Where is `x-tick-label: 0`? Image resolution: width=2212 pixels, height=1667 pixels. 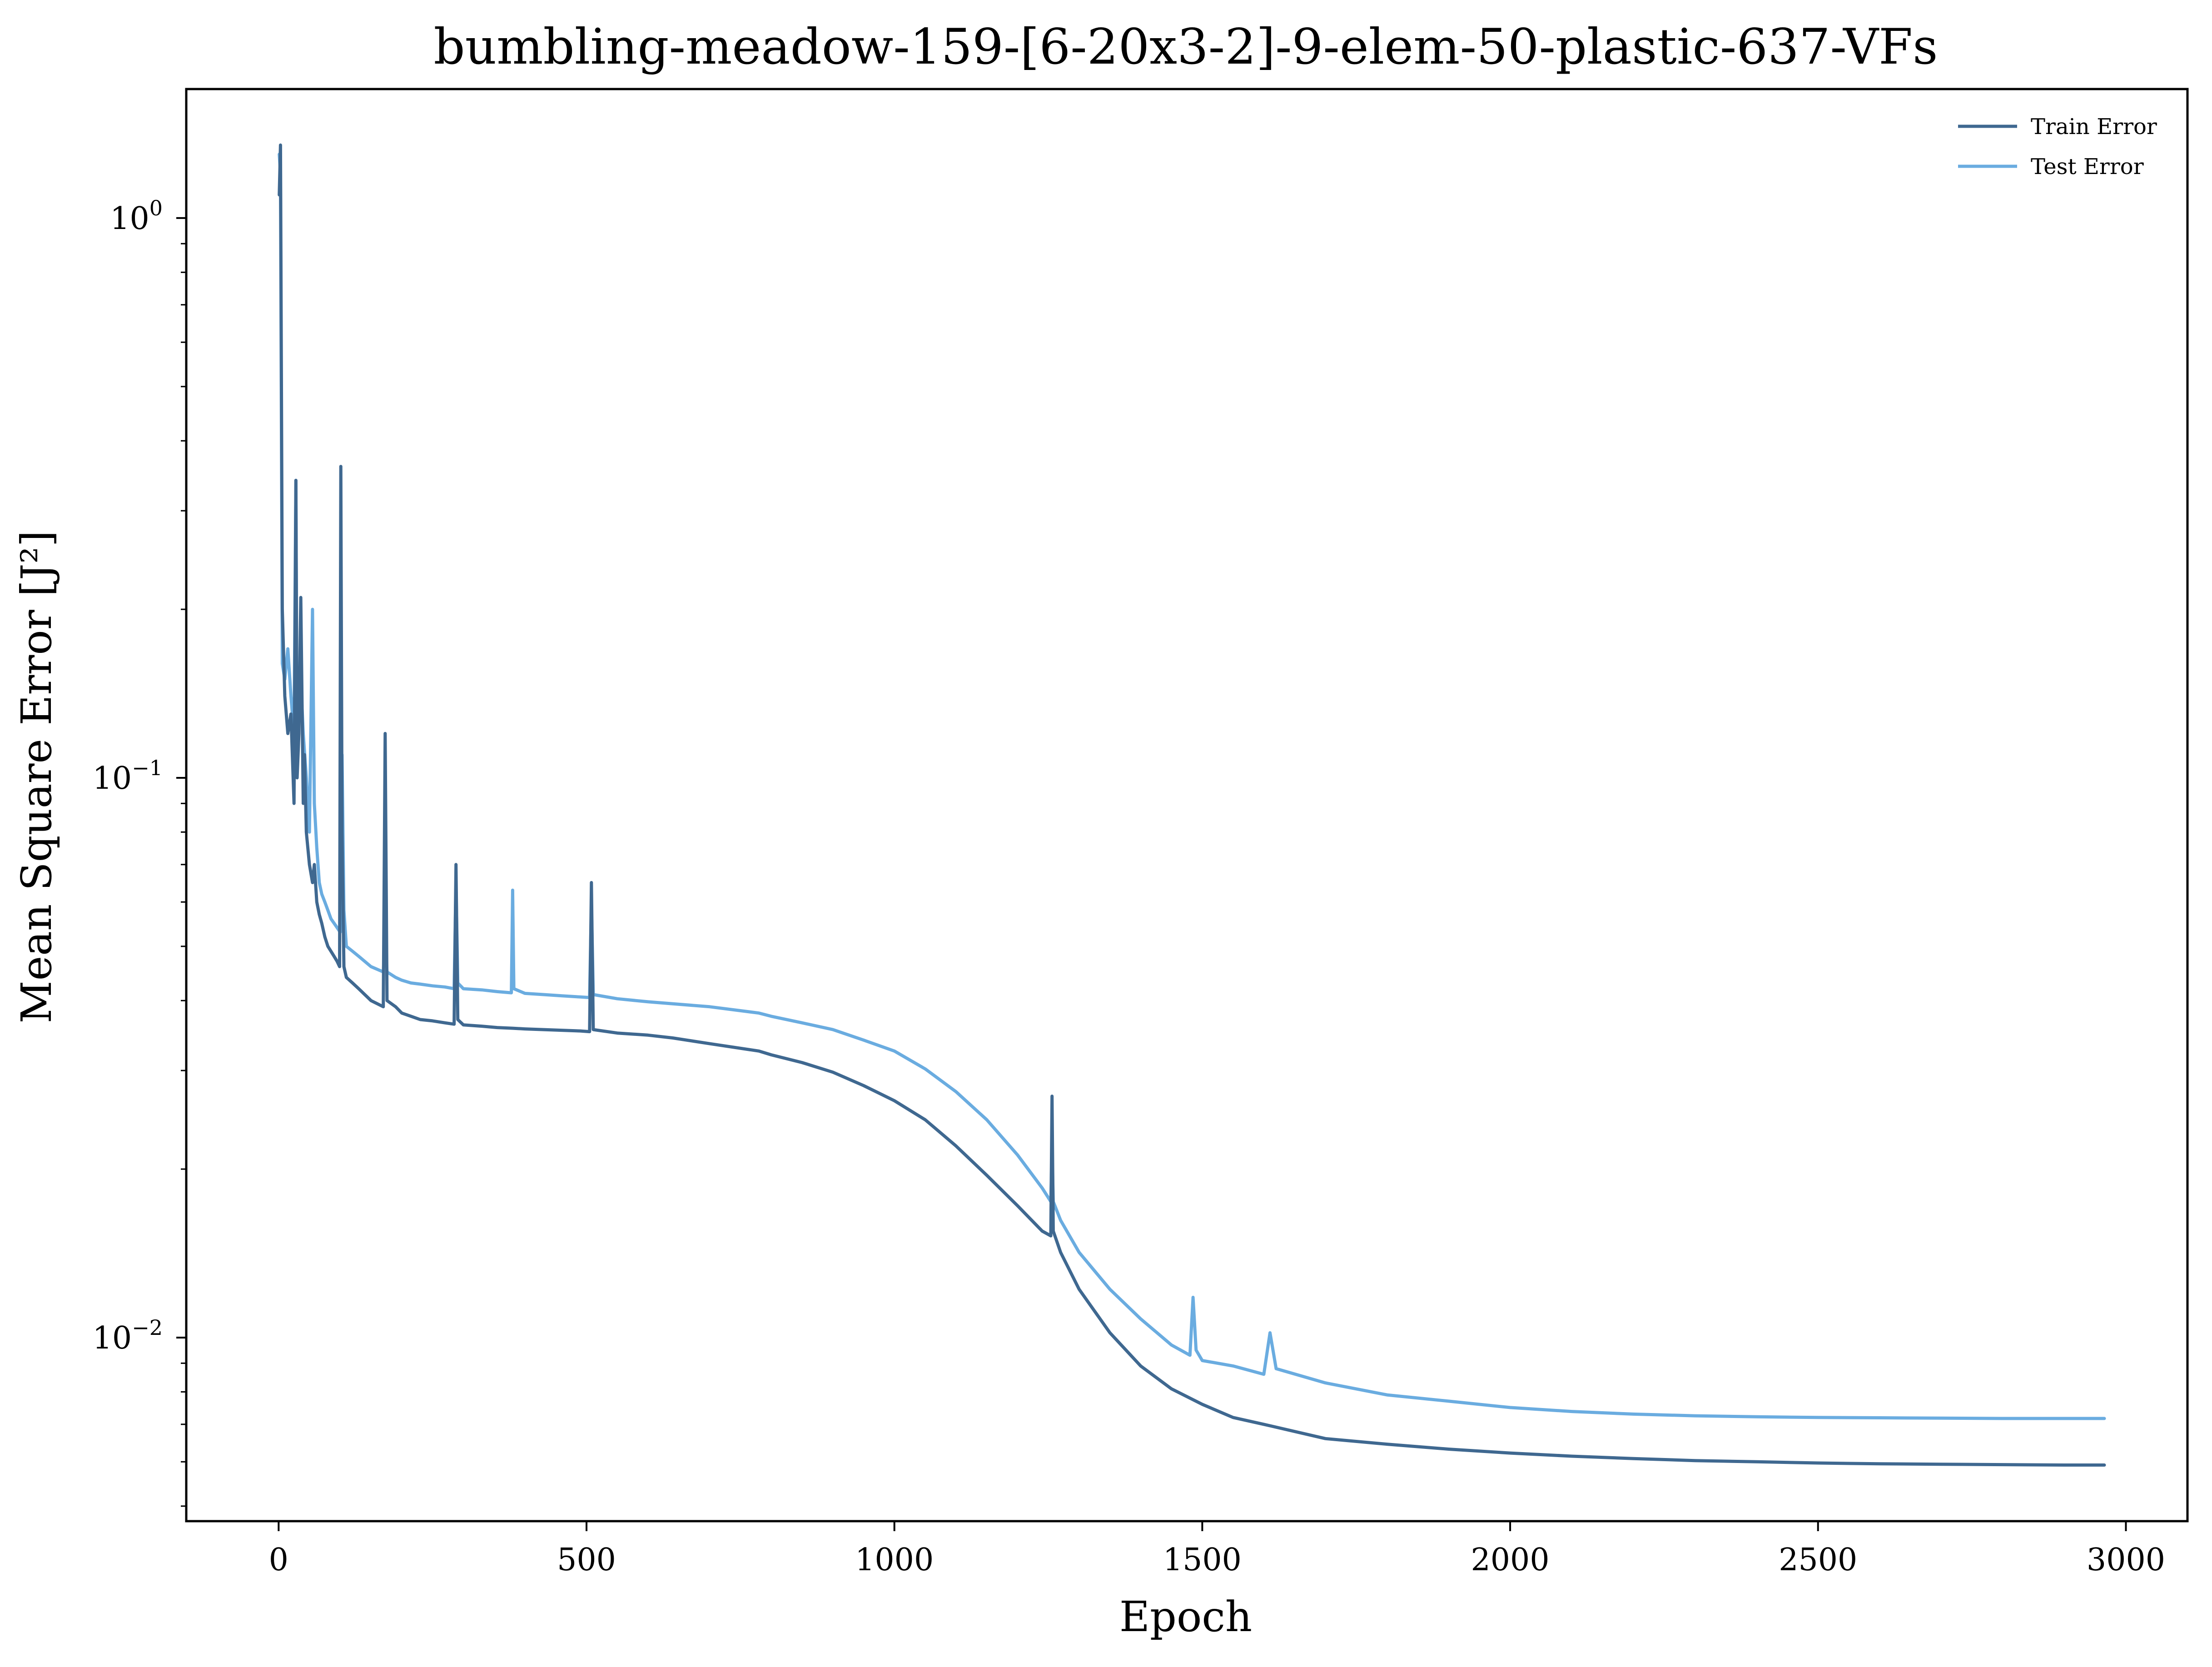 x-tick-label: 0 is located at coordinates (278, 1560).